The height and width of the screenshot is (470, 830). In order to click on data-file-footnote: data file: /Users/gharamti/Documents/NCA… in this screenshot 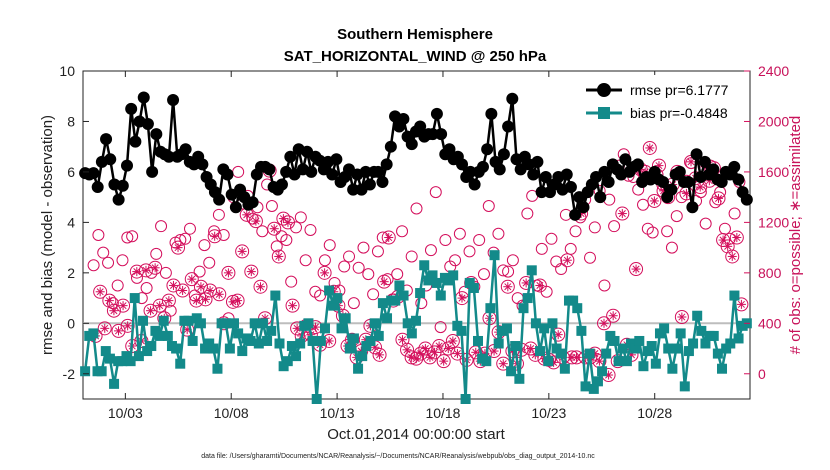, I will do `click(398, 456)`.